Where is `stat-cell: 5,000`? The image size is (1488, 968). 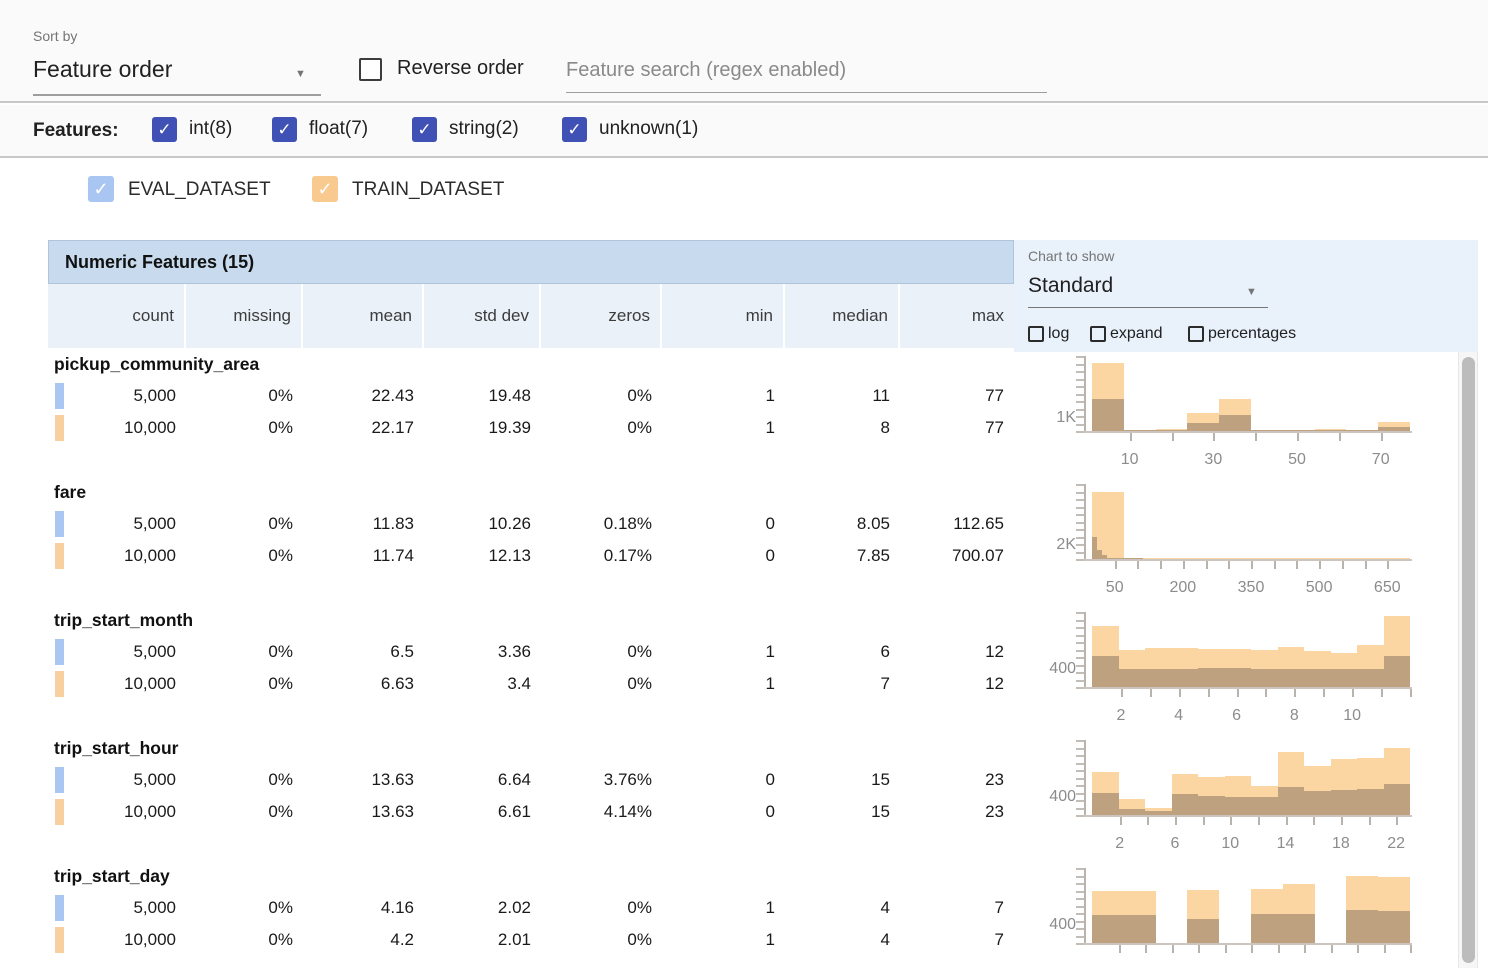 stat-cell: 5,000 is located at coordinates (154, 779).